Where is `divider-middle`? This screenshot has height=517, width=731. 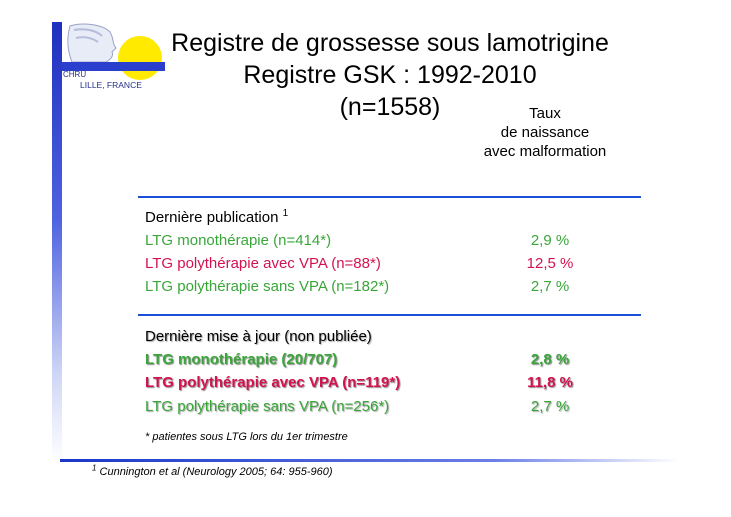 divider-middle is located at coordinates (389, 315).